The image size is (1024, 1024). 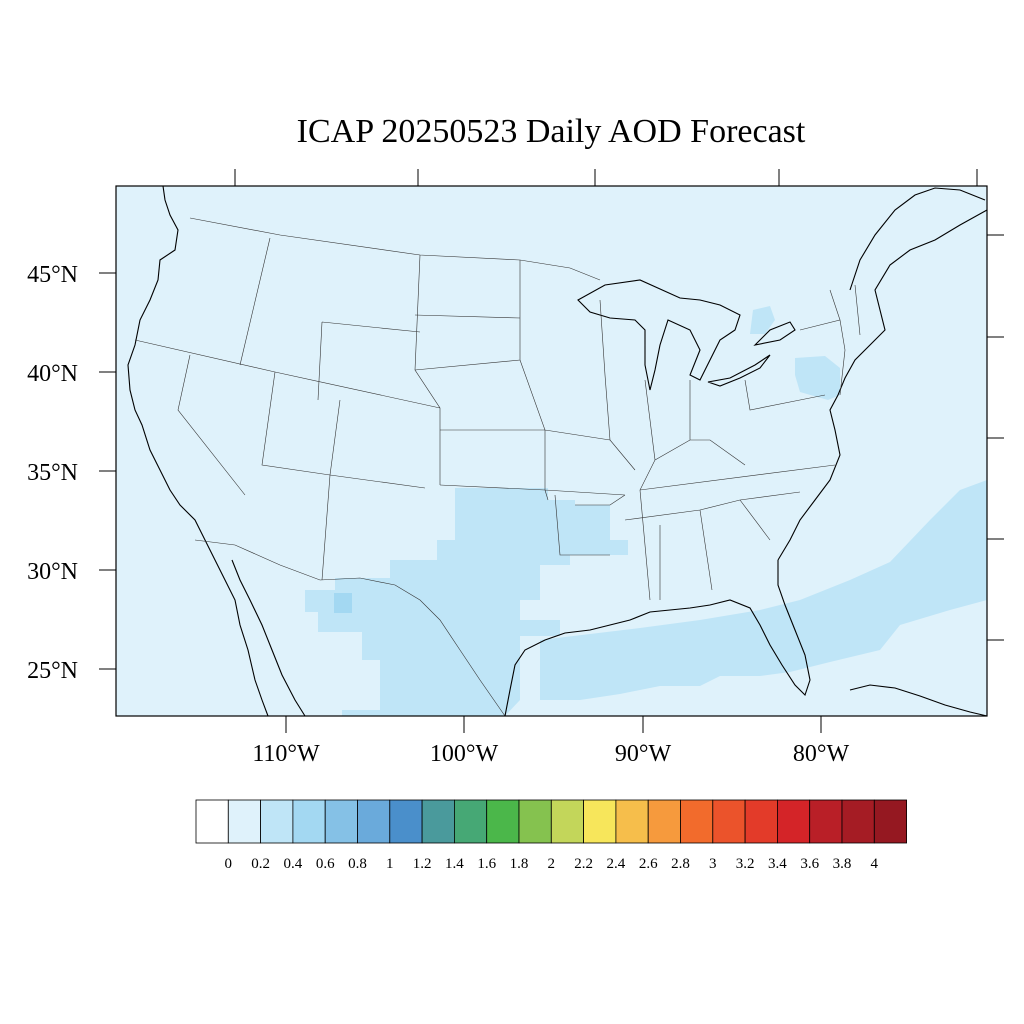 What do you see at coordinates (198, 451) in the screenshot?
I see `pacific-coastline` at bounding box center [198, 451].